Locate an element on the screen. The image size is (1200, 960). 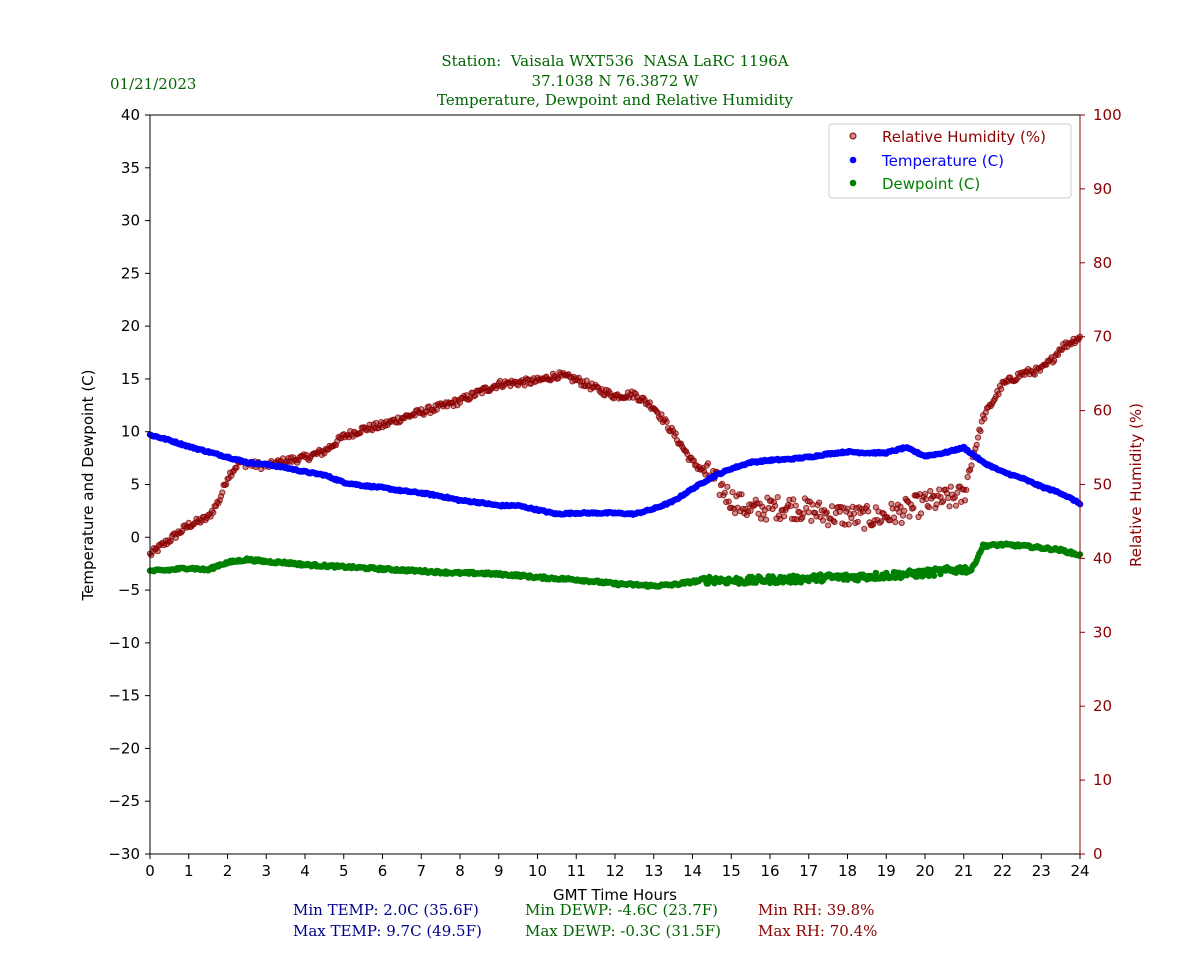
x-tick-label: 4 is located at coordinates (305, 871).